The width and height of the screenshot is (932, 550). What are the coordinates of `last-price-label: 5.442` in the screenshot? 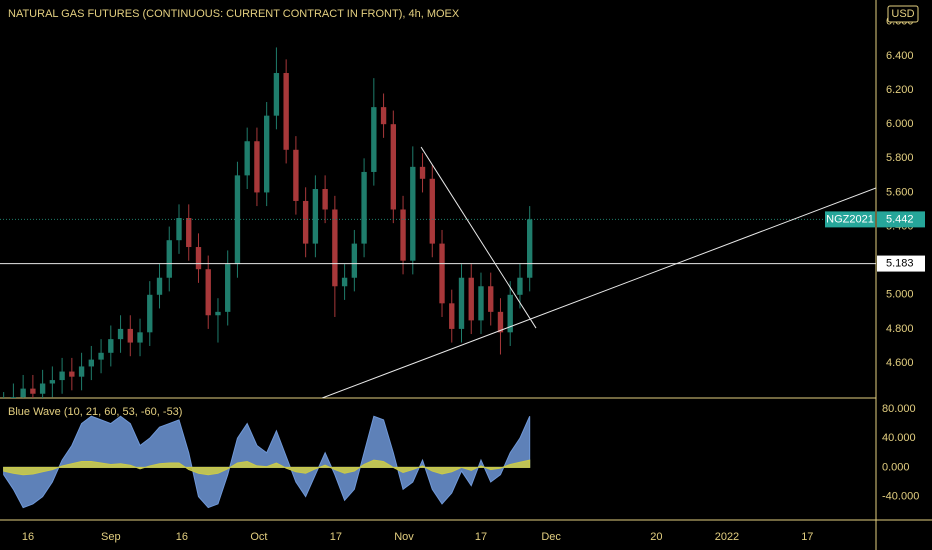 It's located at (900, 219).